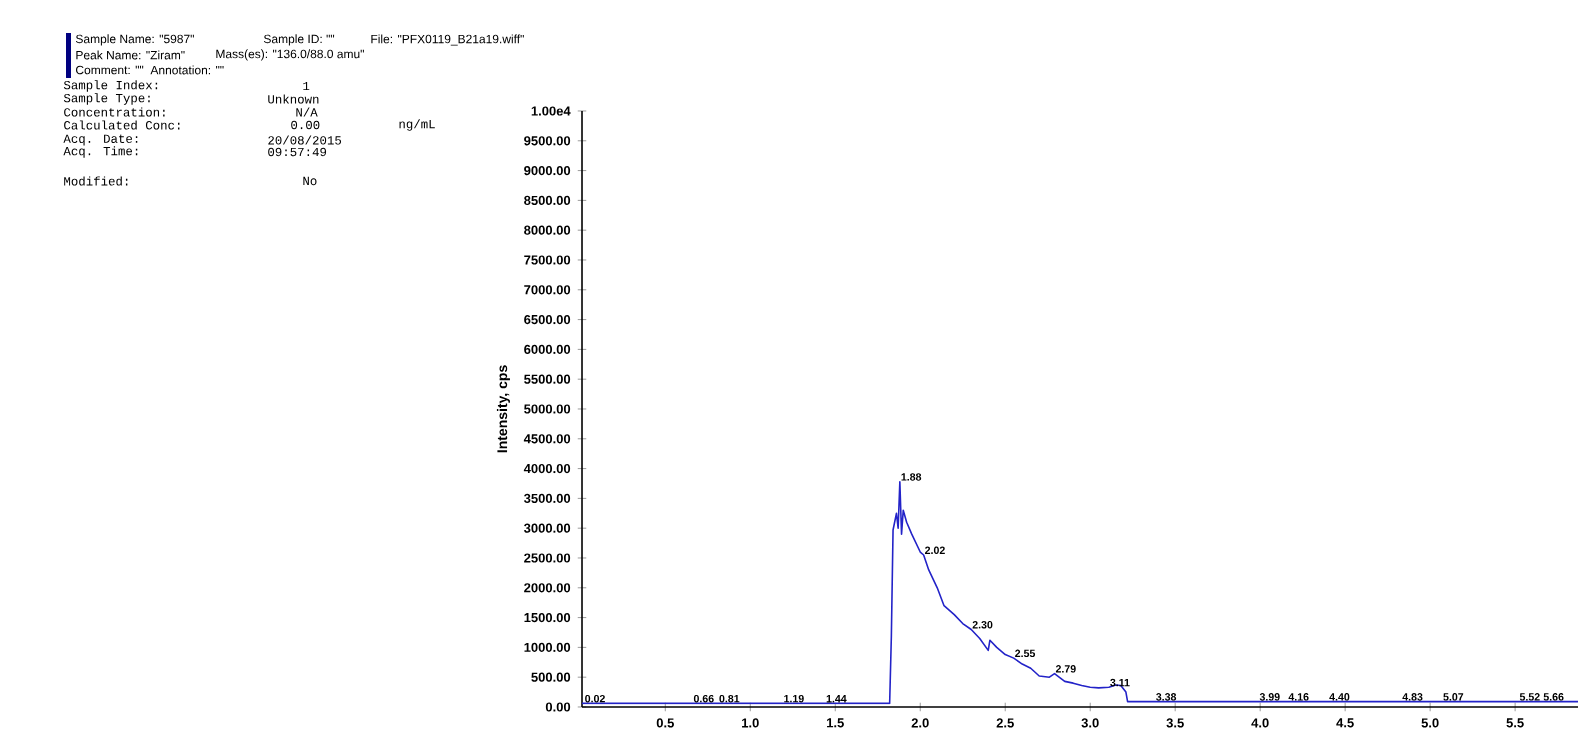 The height and width of the screenshot is (737, 1578). What do you see at coordinates (1260, 723) in the screenshot?
I see `x-tick-label: 4.0` at bounding box center [1260, 723].